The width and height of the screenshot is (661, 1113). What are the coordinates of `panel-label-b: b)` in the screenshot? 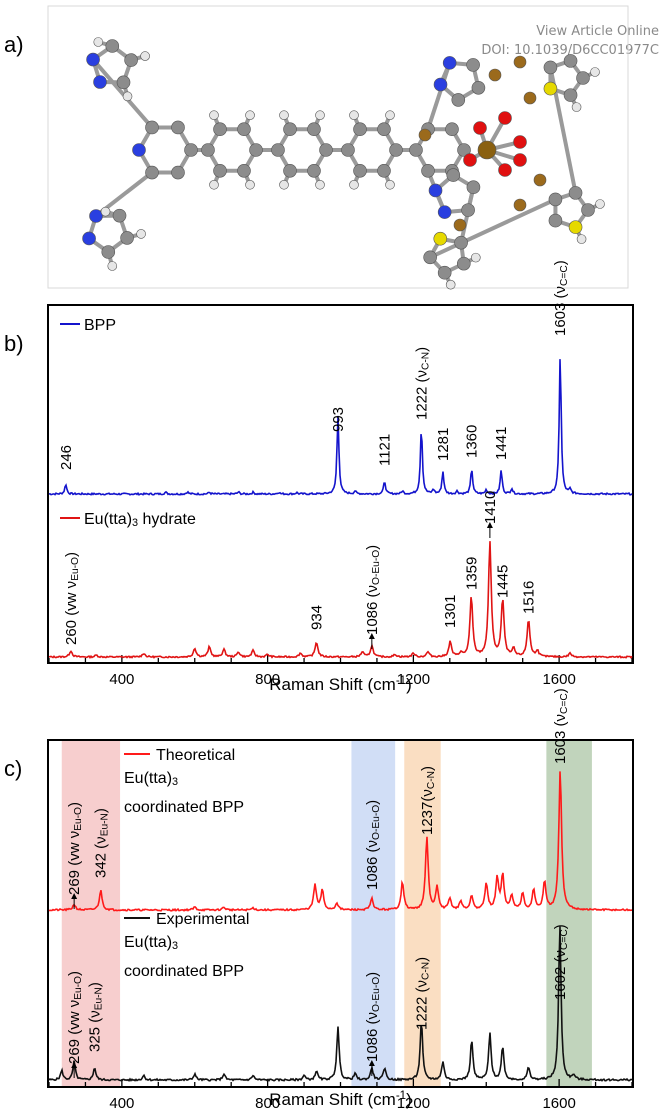 It's located at (14, 343).